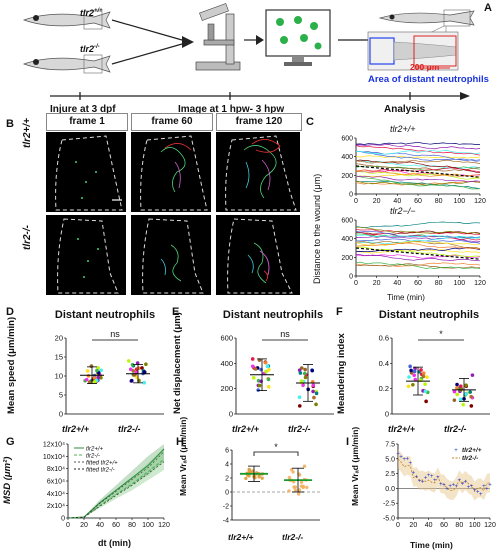  What do you see at coordinates (183, 456) in the screenshot?
I see `h-ylabel: Mean Vrₐd (μm/min)` at bounding box center [183, 456].